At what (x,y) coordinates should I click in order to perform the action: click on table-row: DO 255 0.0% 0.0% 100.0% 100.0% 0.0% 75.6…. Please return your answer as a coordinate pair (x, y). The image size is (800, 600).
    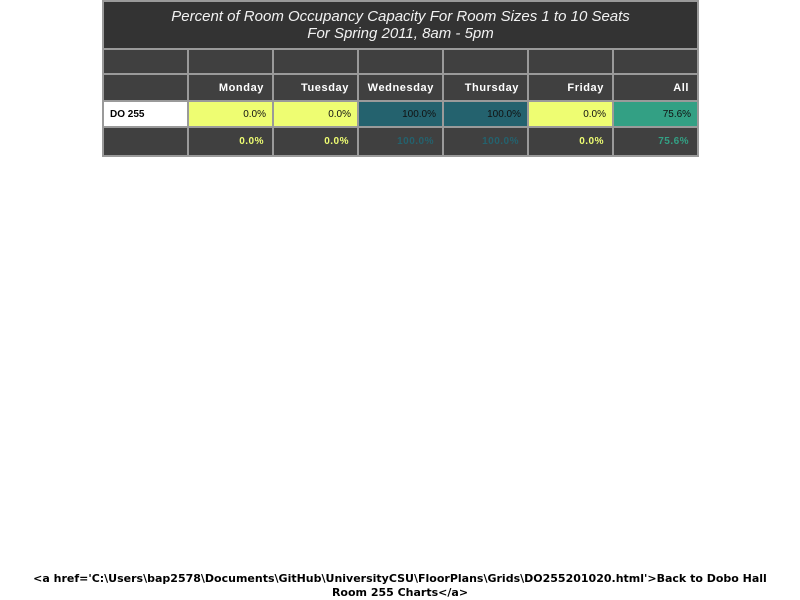
    Looking at the image, I should click on (401, 114).